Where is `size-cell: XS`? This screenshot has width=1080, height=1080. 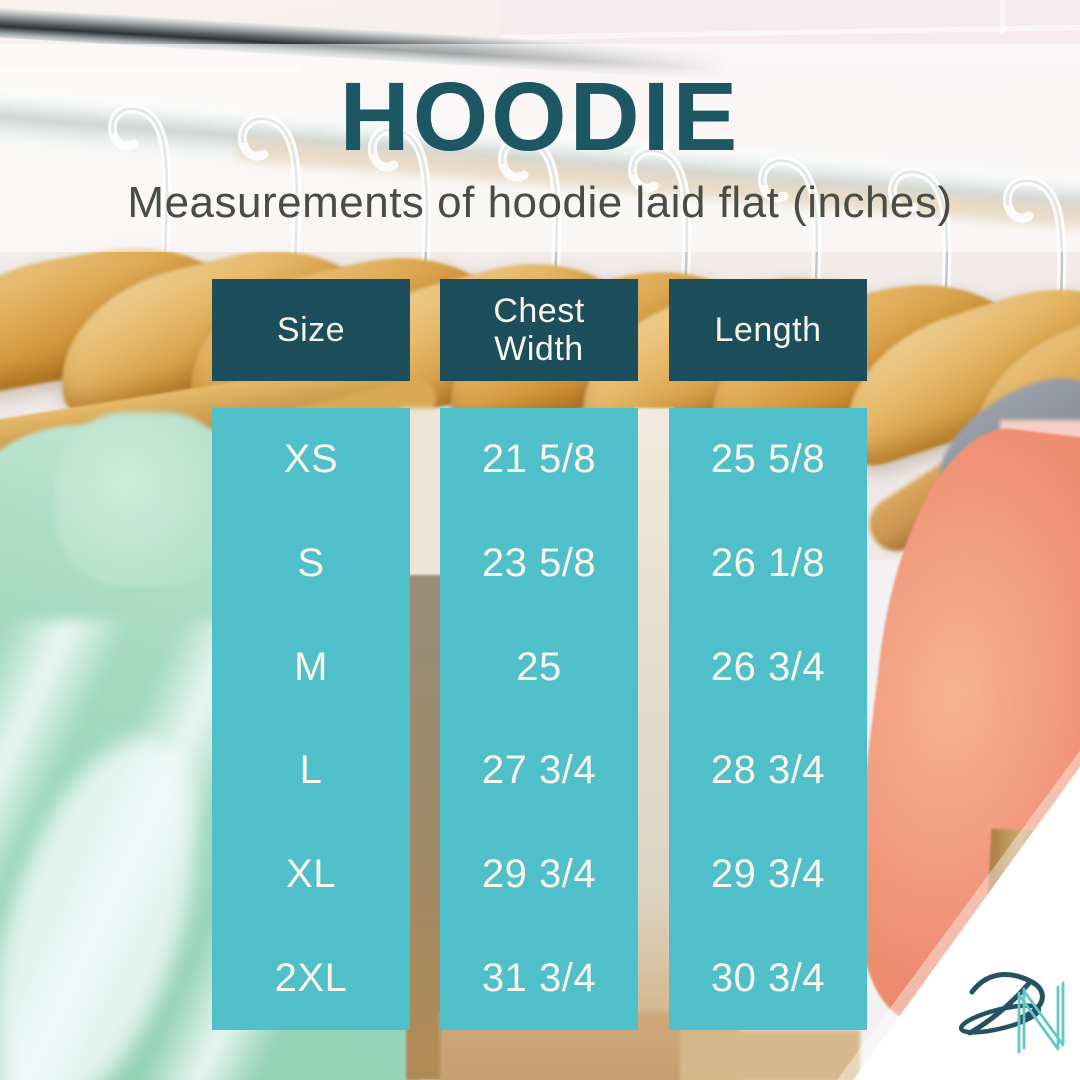
size-cell: XS is located at coordinates (311, 459).